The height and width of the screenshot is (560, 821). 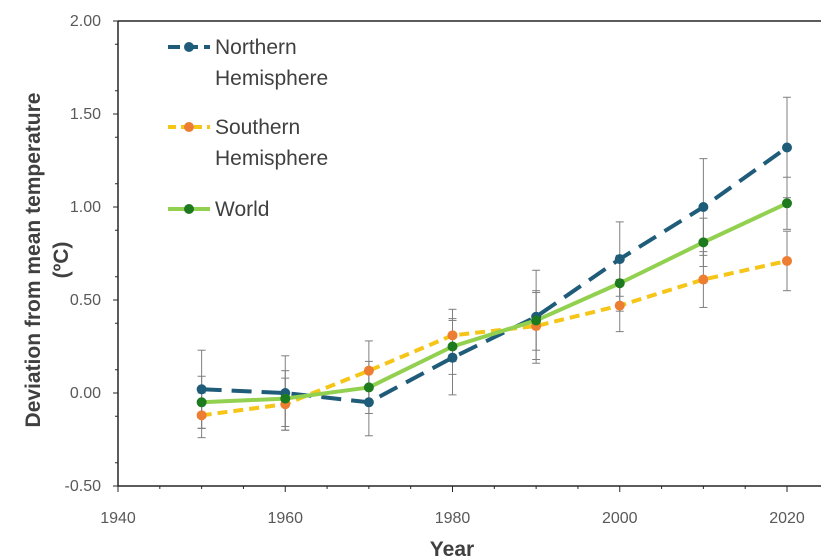 What do you see at coordinates (271, 63) in the screenshot?
I see `legend-label: Northern Hemisphere` at bounding box center [271, 63].